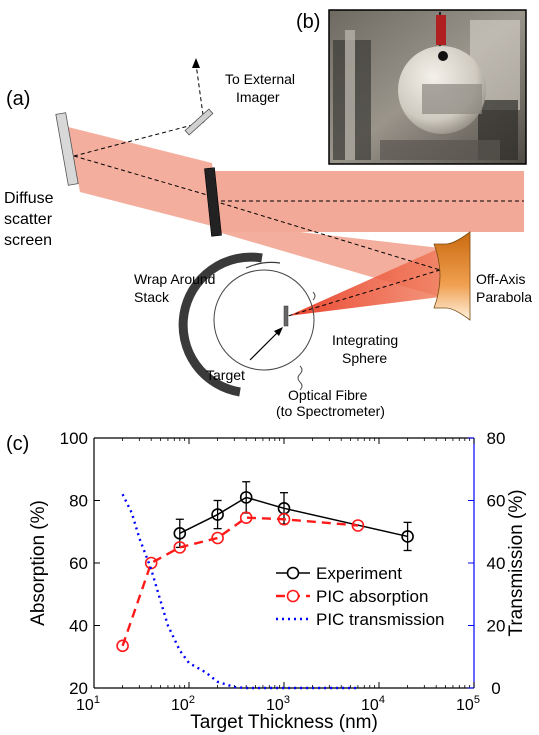 The height and width of the screenshot is (735, 539). I want to click on y2-tick-label: 20, so click(496, 626).